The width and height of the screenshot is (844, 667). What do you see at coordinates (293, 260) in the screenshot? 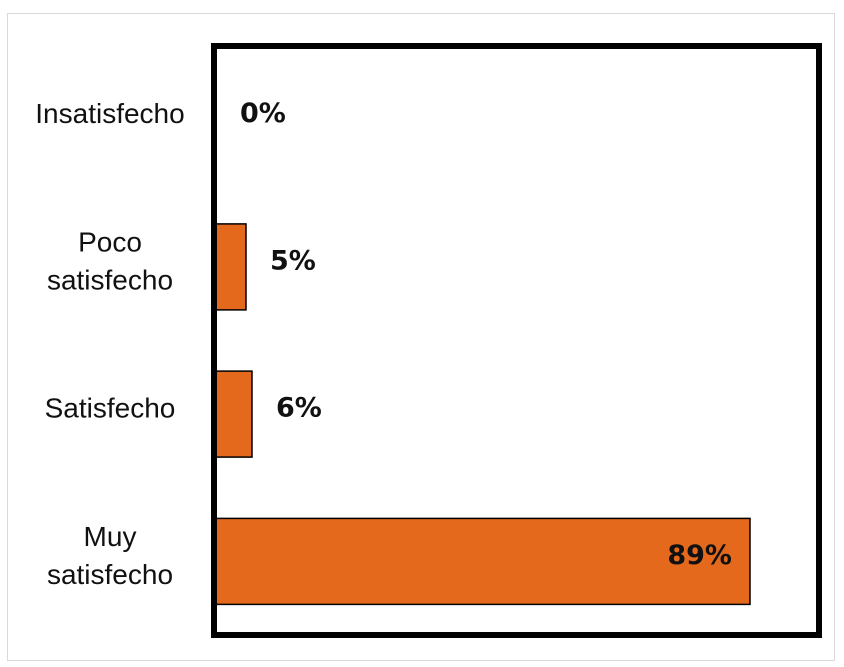
I see `data-label-1: 5%` at bounding box center [293, 260].